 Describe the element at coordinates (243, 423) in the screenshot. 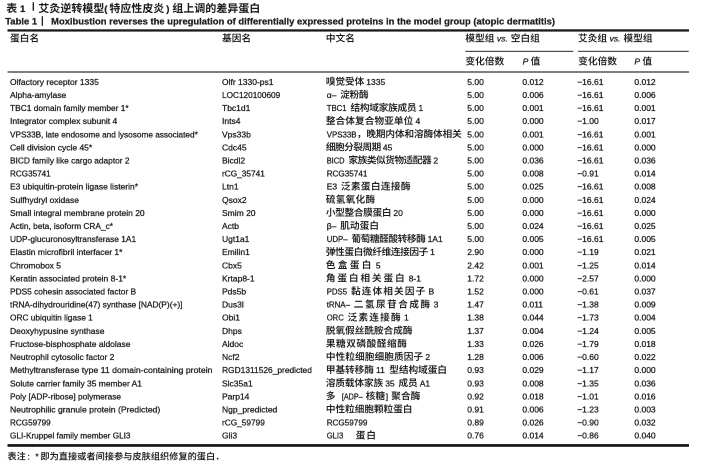

I see `svg-text: rCG_59799` at that location.